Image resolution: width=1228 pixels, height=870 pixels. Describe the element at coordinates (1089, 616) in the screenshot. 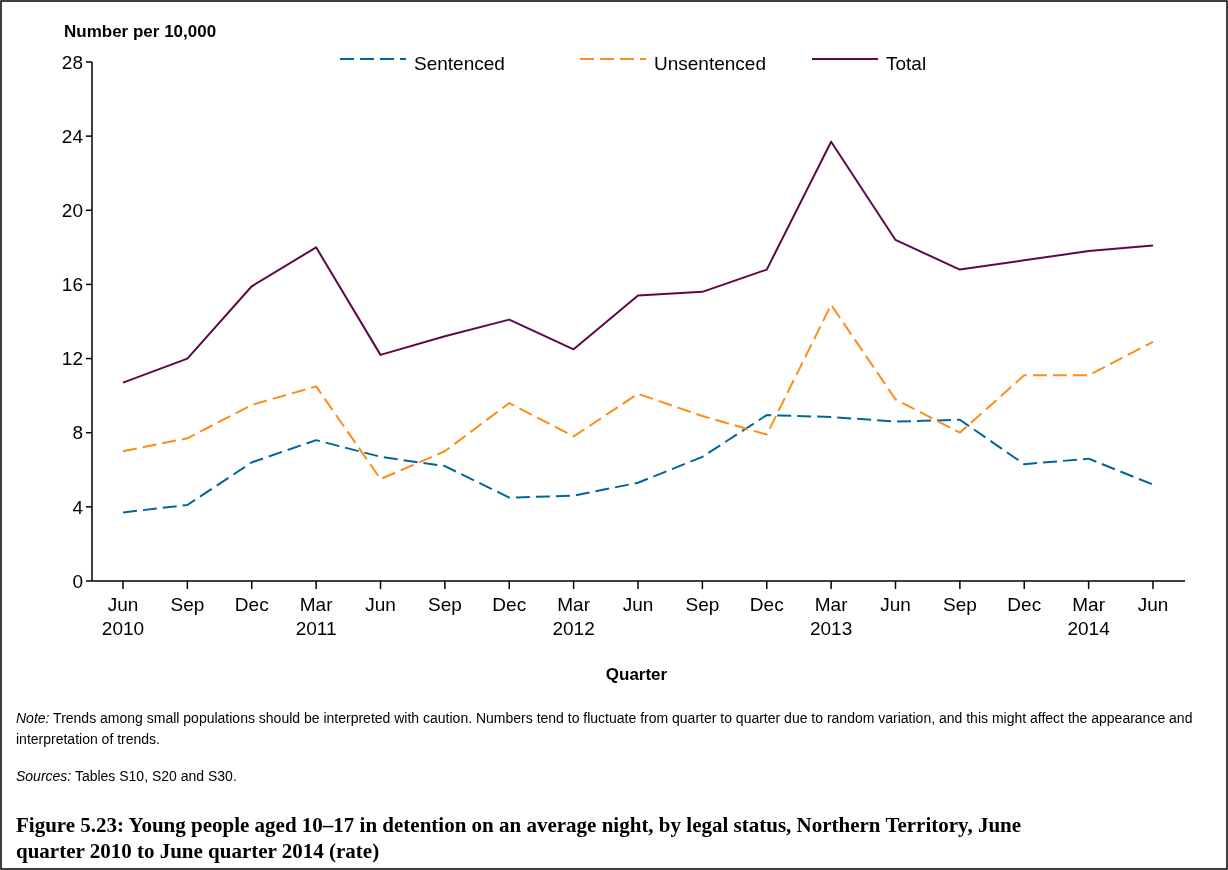

I see `x-tick-label: Mar 2014` at that location.